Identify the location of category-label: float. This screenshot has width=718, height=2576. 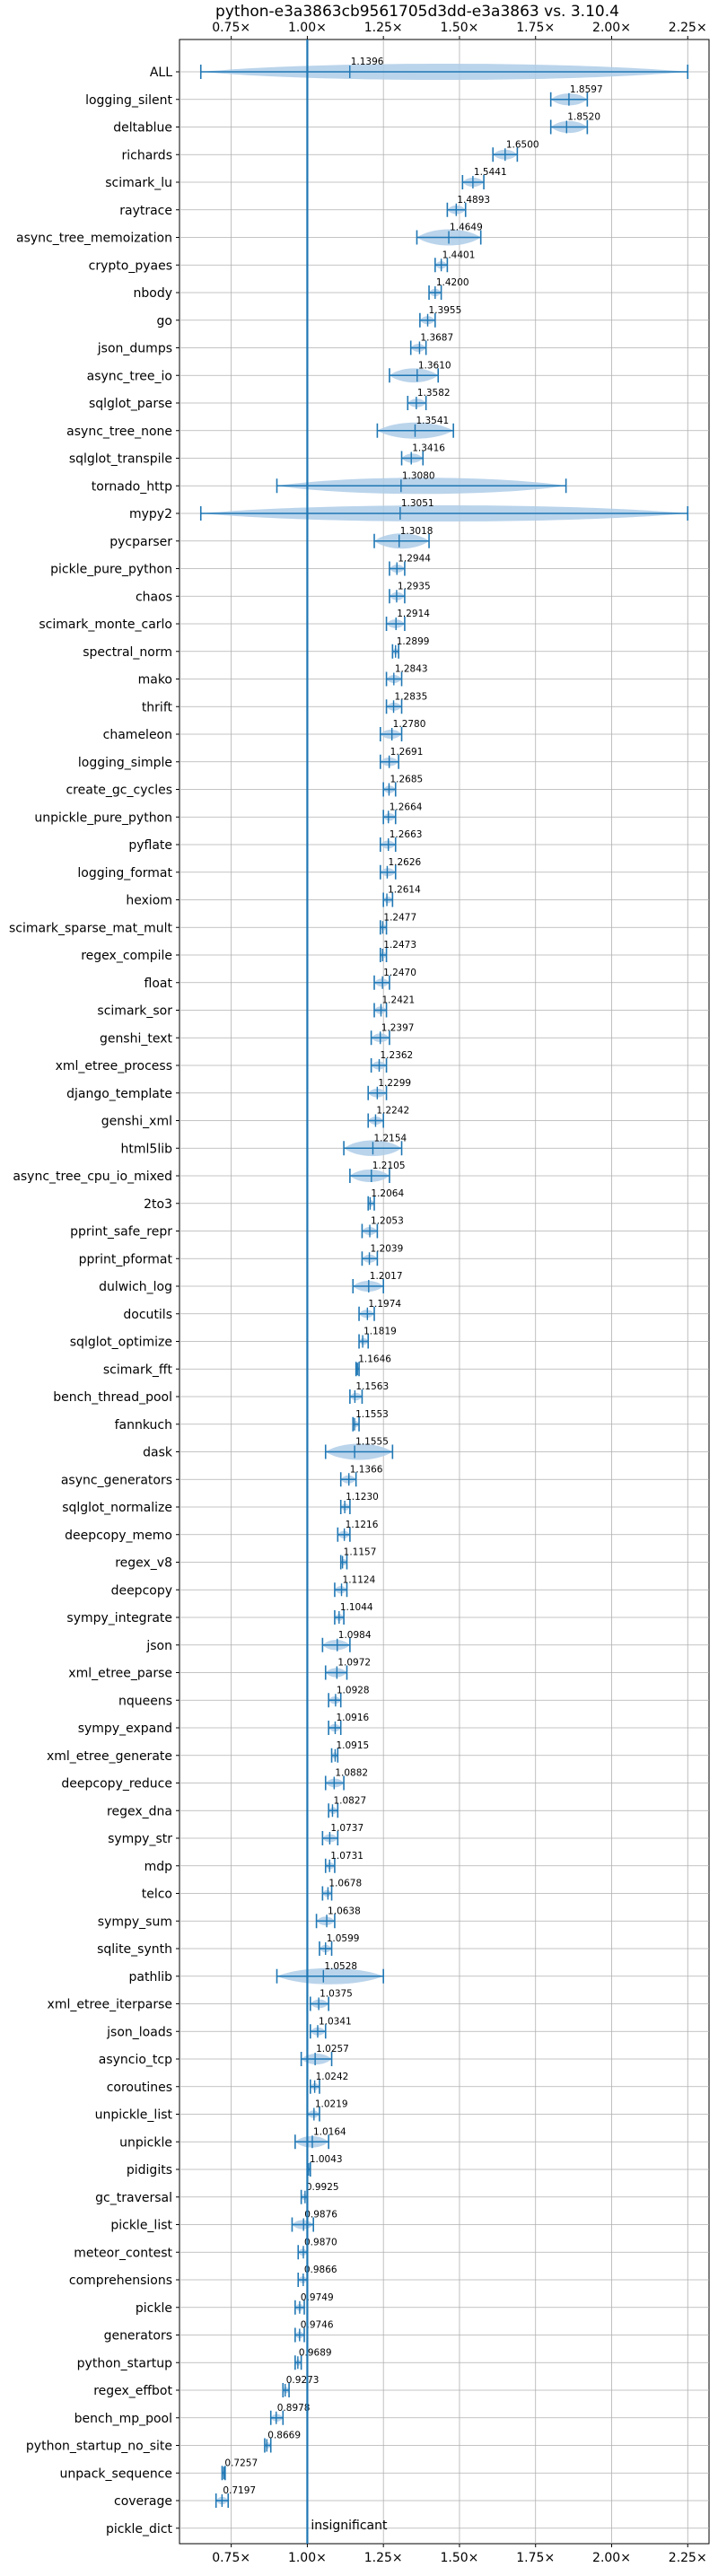
(158, 984).